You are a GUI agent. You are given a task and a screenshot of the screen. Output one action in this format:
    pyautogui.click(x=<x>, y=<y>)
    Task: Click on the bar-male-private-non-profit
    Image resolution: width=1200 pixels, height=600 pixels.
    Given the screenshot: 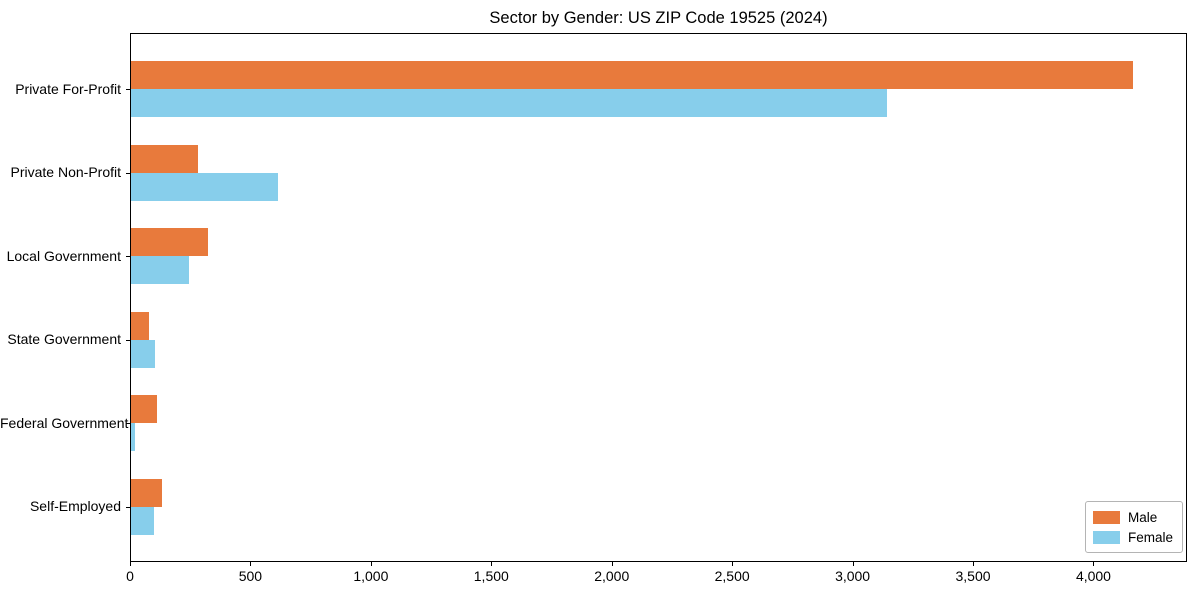 What is the action you would take?
    pyautogui.click(x=165, y=158)
    